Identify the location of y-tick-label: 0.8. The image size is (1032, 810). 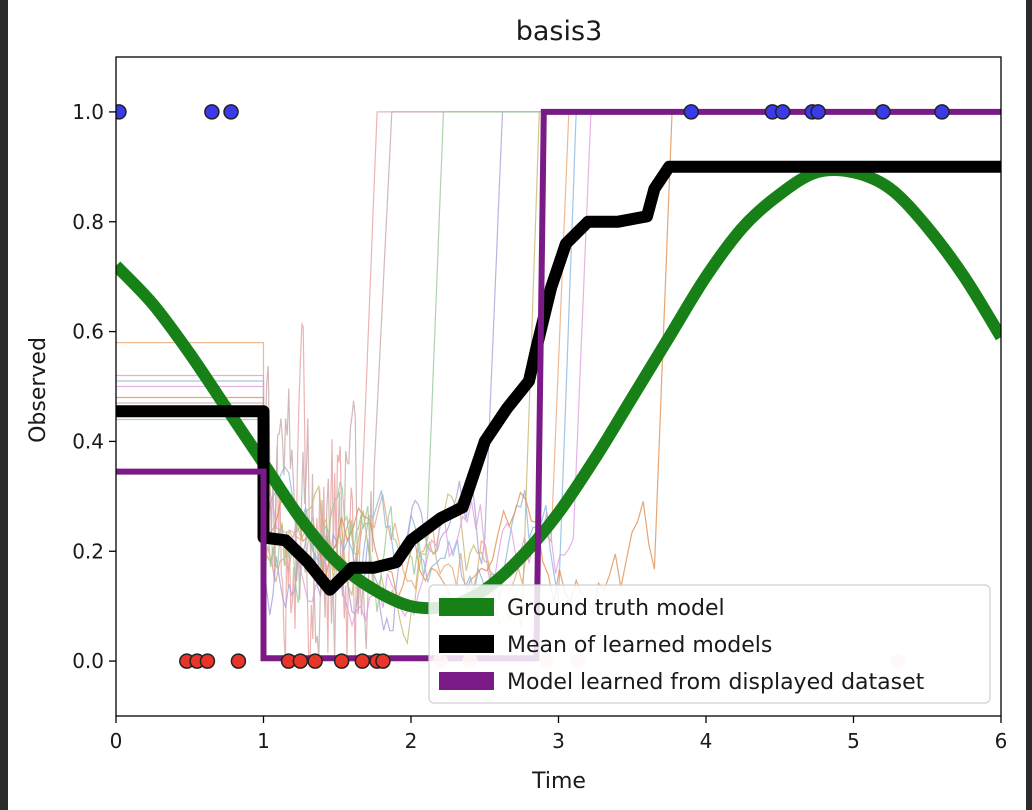
(88, 222).